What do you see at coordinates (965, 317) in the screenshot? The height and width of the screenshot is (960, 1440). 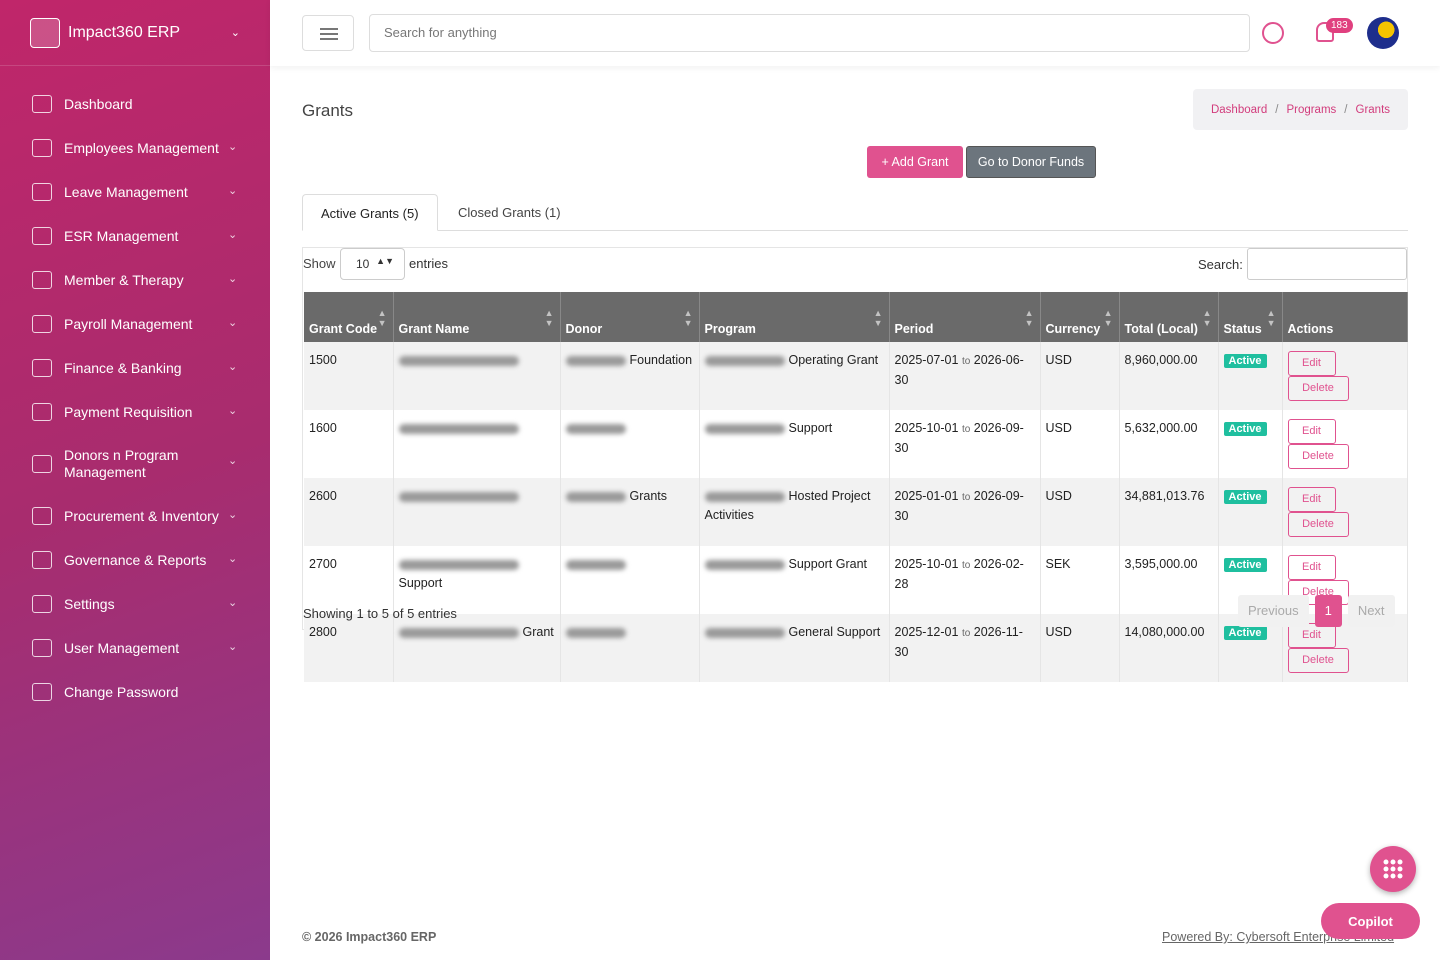 I see `column-header: Period ▲ ▼` at bounding box center [965, 317].